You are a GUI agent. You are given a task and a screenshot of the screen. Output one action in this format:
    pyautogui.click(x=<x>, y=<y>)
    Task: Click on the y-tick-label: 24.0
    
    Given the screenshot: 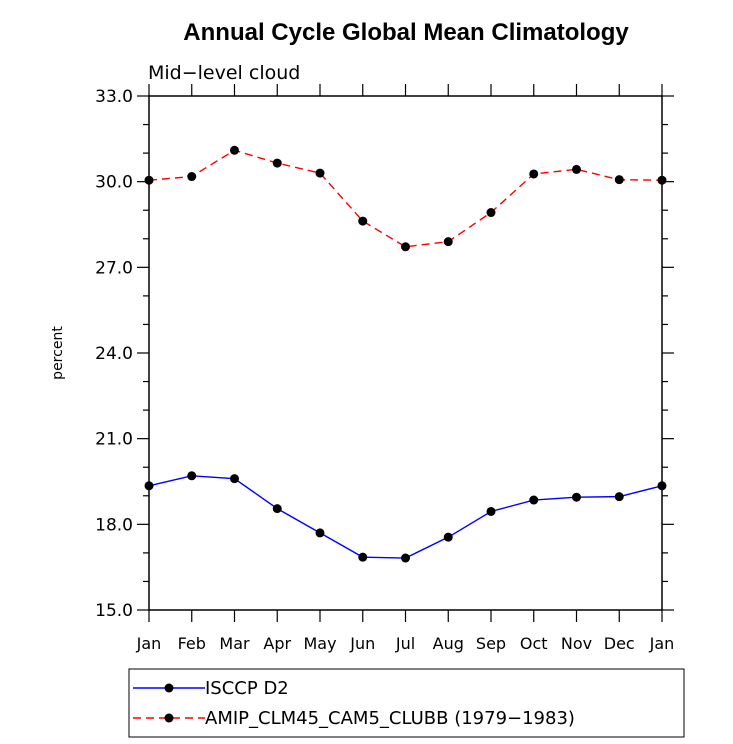 What is the action you would take?
    pyautogui.click(x=114, y=354)
    